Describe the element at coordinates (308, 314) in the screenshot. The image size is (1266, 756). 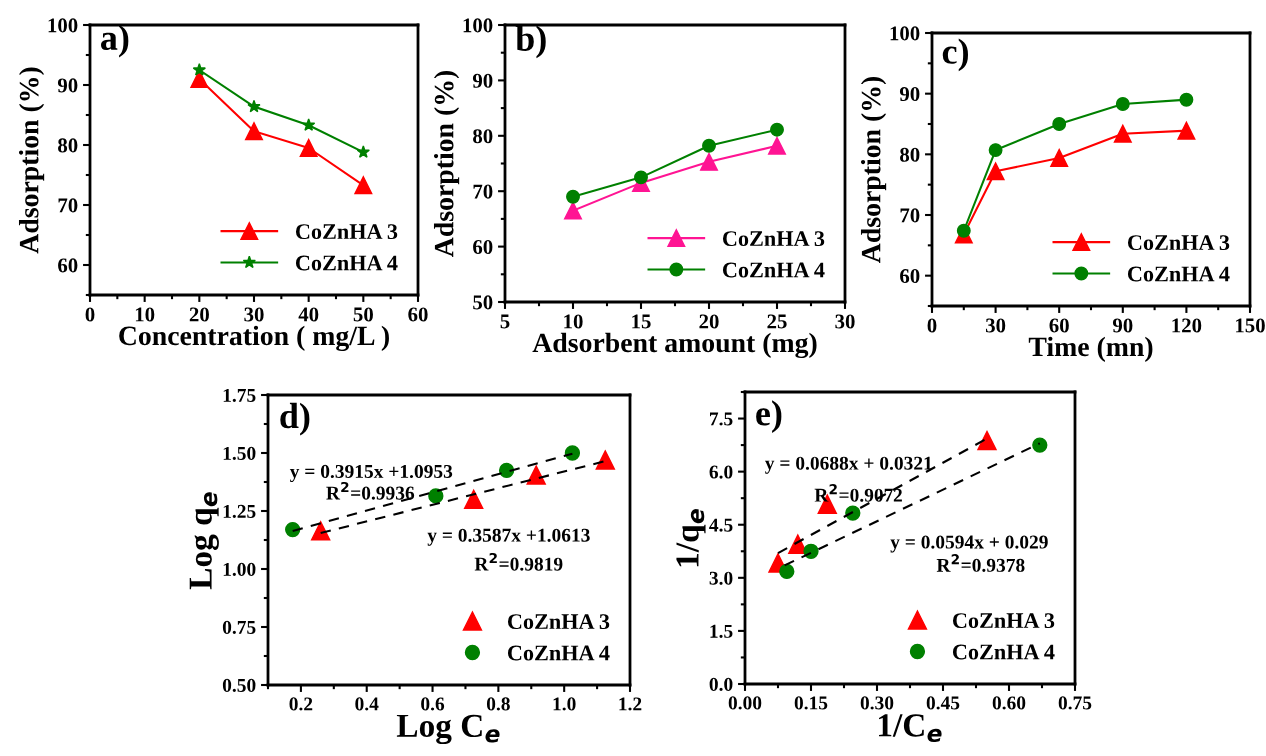
I see `x-tick-label: 40` at that location.